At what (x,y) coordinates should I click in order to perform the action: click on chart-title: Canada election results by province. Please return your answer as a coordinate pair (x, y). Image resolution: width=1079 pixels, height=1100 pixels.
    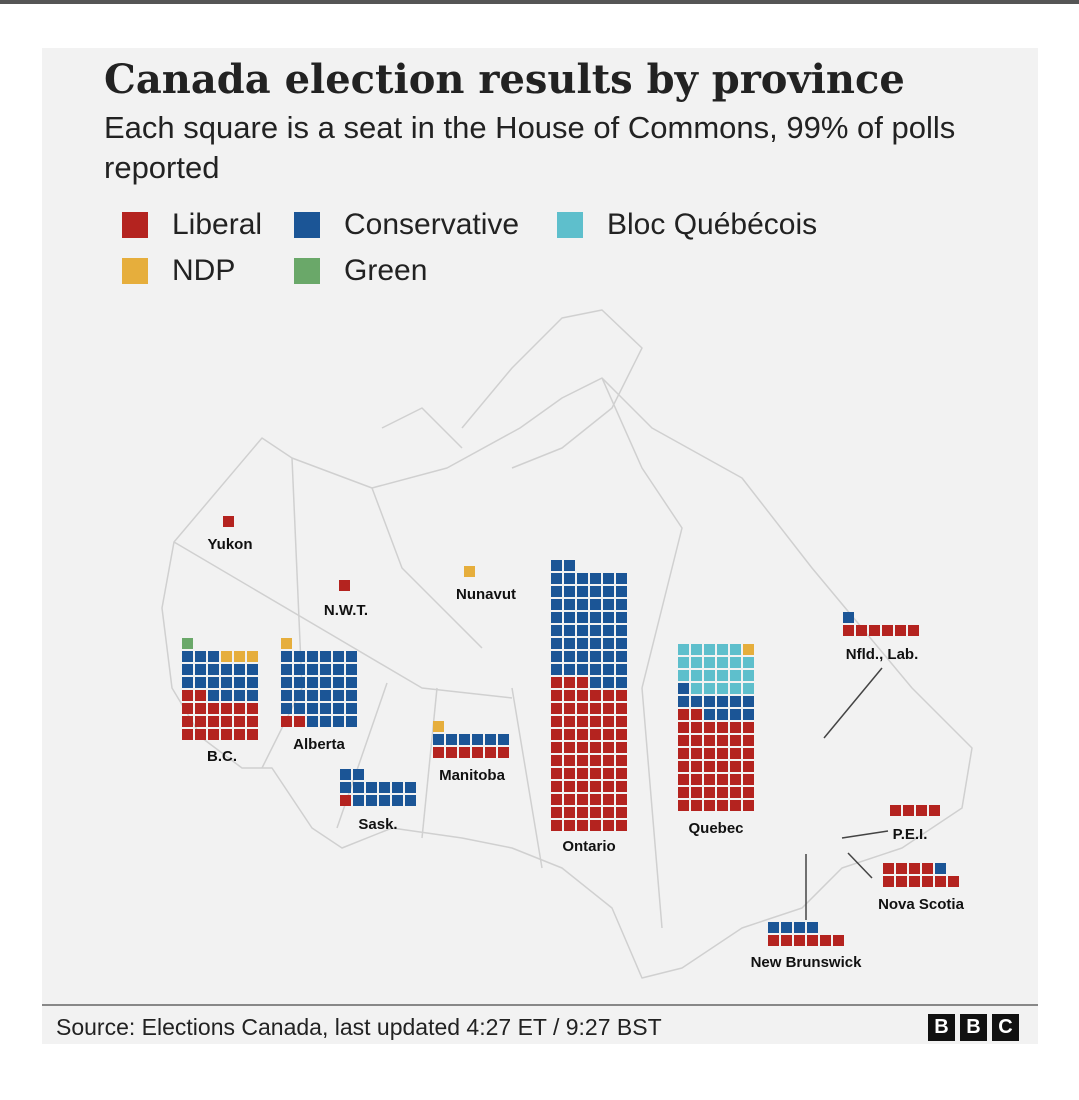
    Looking at the image, I should click on (504, 79).